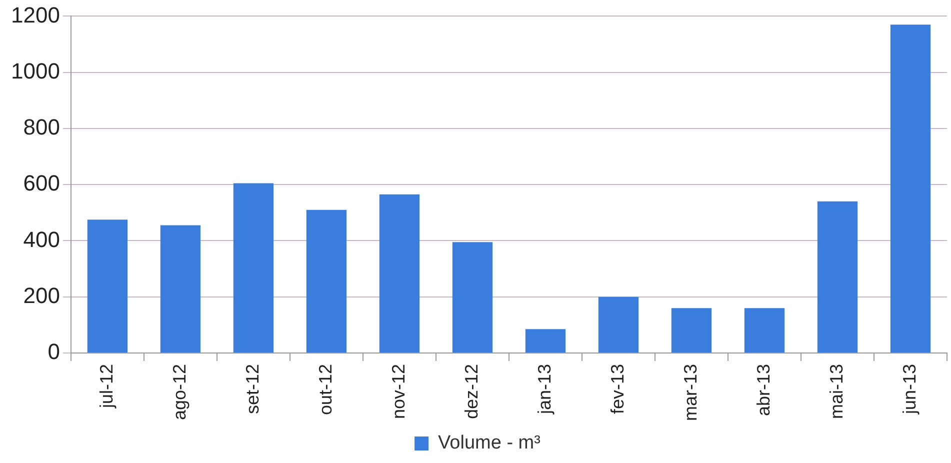 The image size is (951, 463). Describe the element at coordinates (54, 351) in the screenshot. I see `y-tick-label: 0` at that location.